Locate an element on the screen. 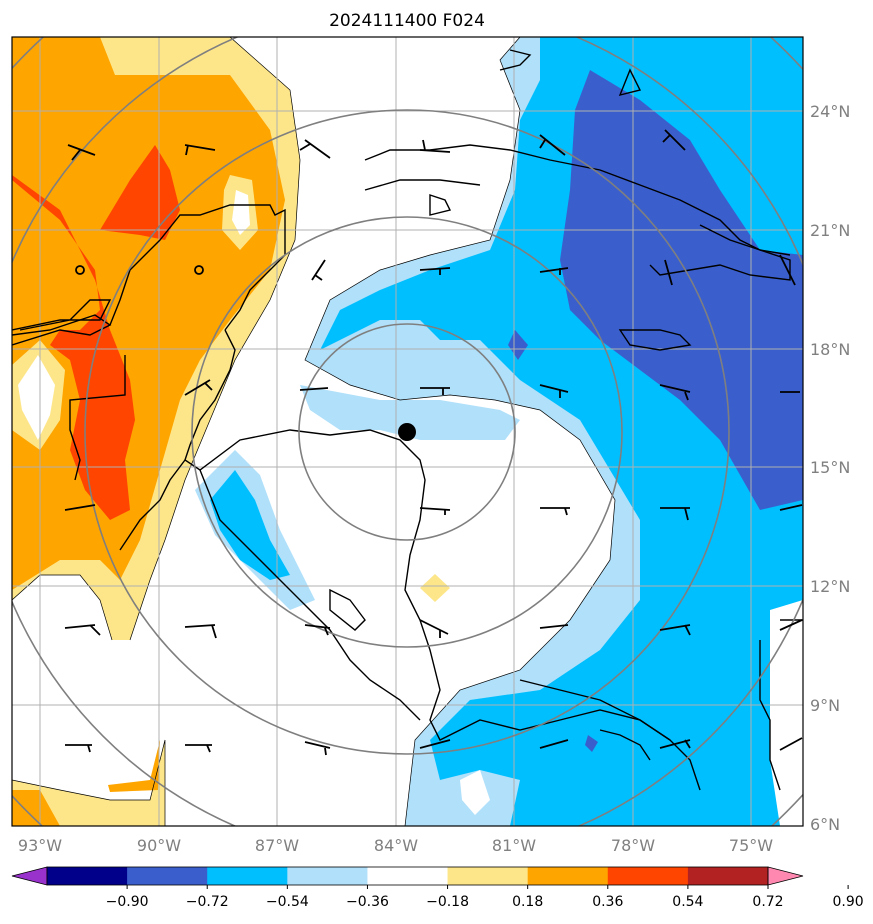  contour-yellow-south is located at coordinates (88, 783).